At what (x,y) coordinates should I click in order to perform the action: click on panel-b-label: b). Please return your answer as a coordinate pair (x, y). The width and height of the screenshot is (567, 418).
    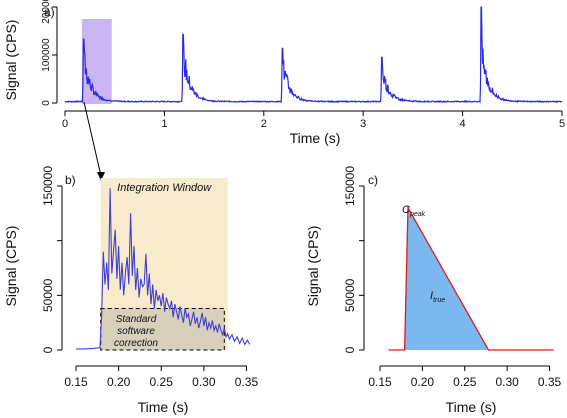
    Looking at the image, I should click on (70, 180).